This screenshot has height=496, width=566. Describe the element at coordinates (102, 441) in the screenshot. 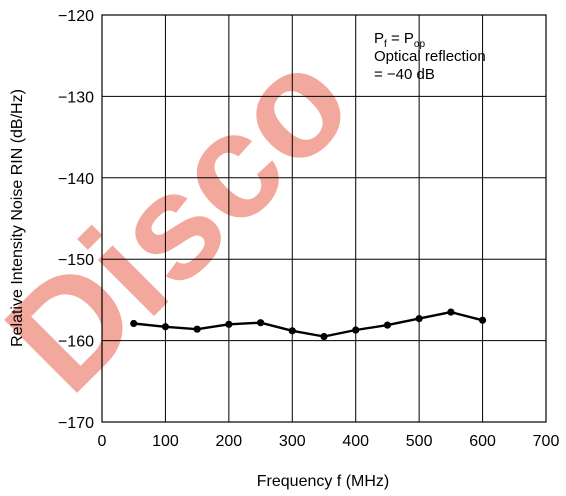

I see `x-tick-label: 0` at that location.